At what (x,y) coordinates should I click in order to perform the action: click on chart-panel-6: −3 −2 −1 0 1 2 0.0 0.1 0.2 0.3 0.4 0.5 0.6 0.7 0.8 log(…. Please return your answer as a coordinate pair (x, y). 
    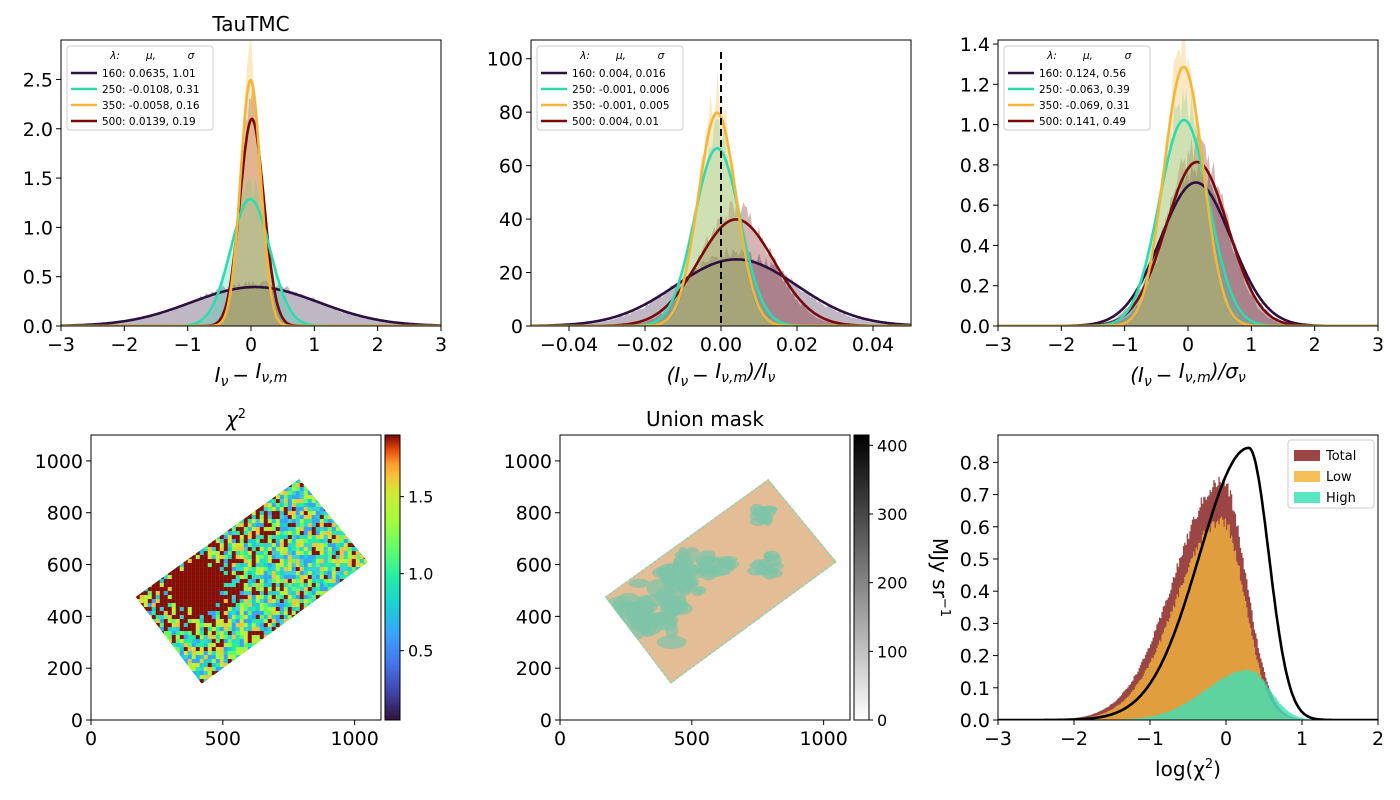
    Looking at the image, I should click on (1172, 607).